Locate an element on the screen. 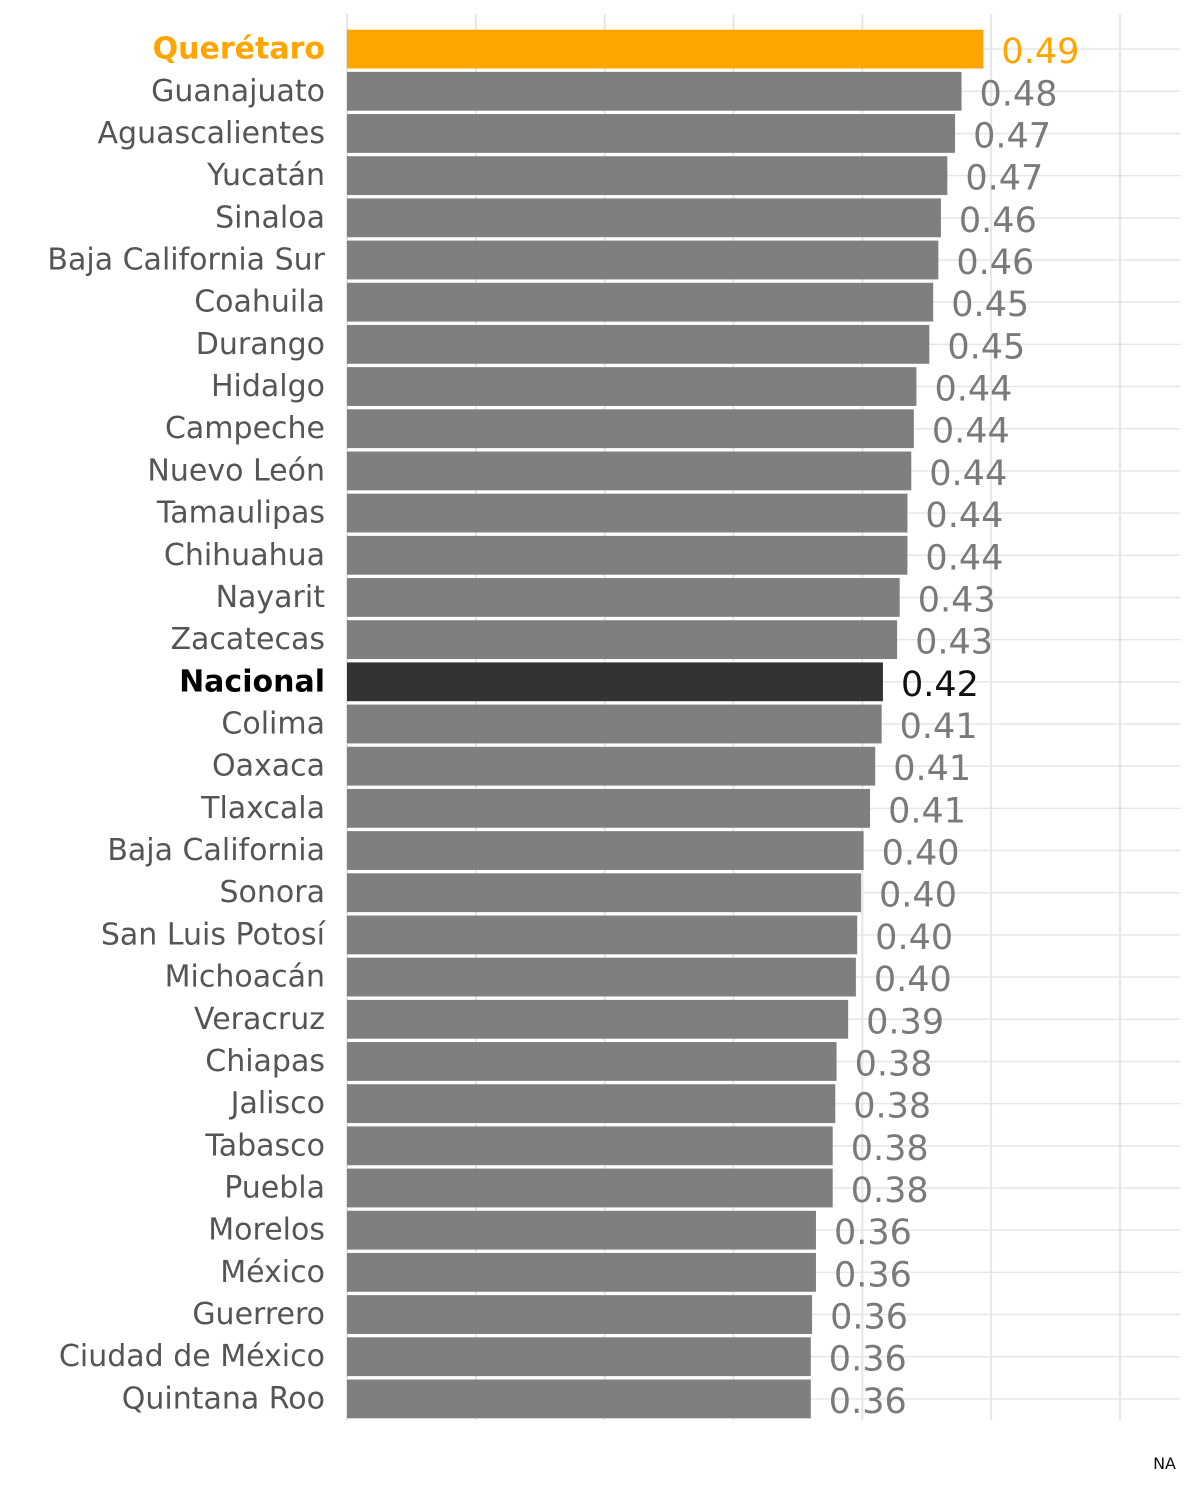 The image size is (1200, 1504). category-label: México is located at coordinates (272, 1272).